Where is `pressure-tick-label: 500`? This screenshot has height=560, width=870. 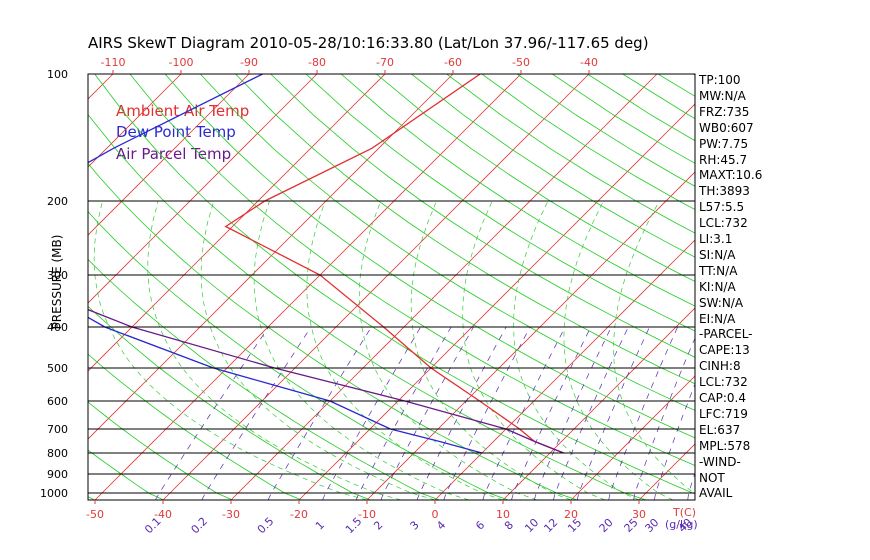
pressure-tick-label: 500 is located at coordinates (57, 368).